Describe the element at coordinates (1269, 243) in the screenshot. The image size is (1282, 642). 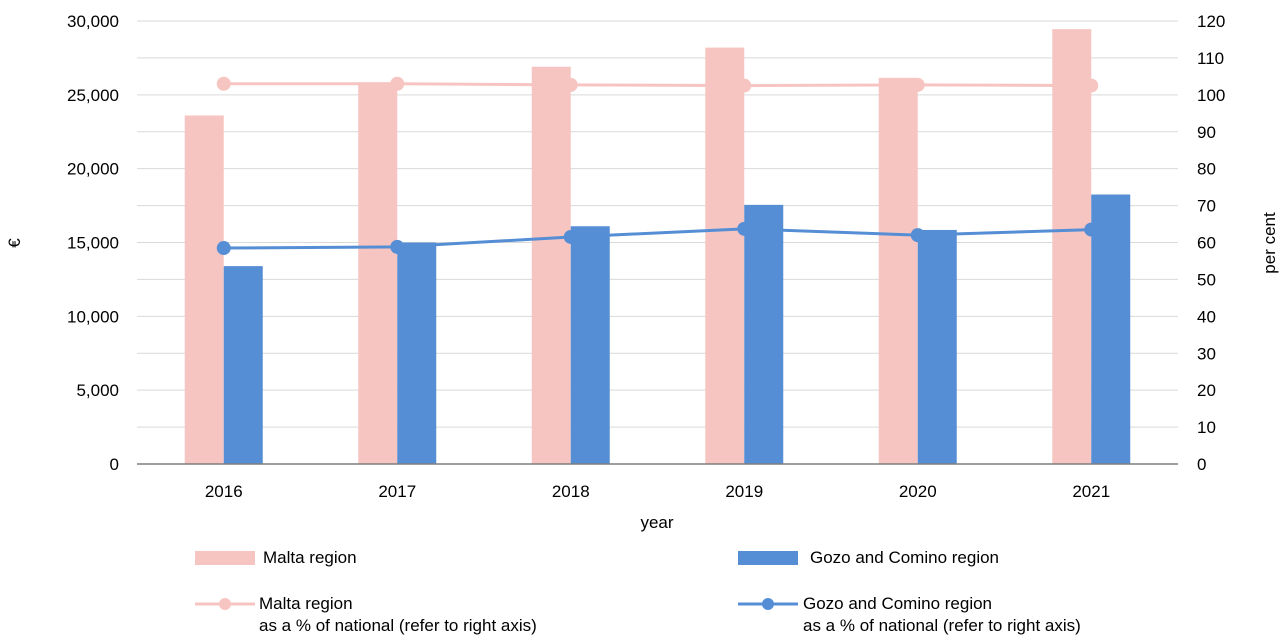
I see `right-axis-title: per cent` at that location.